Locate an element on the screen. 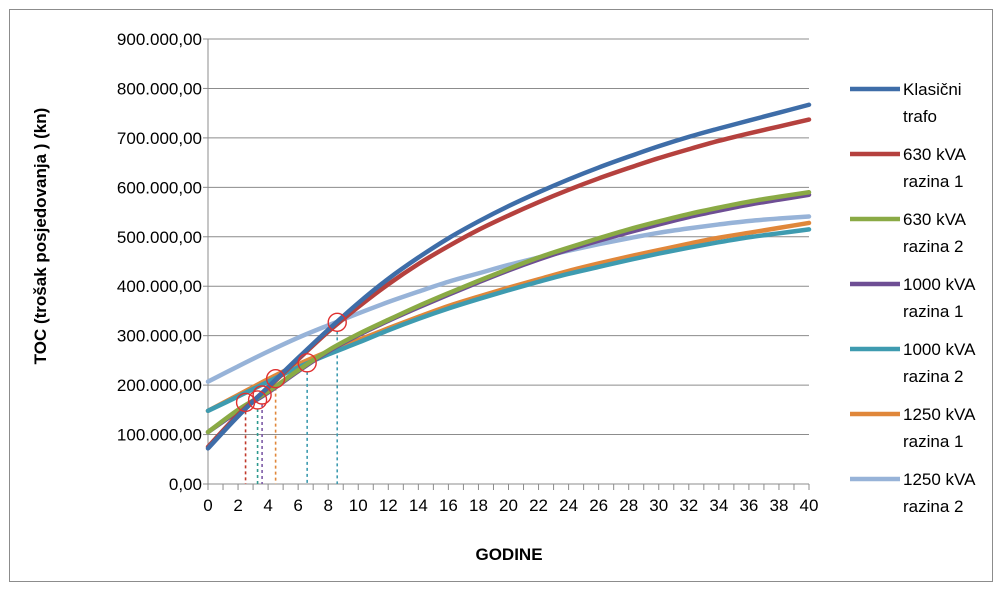 The image size is (1003, 591). x-tick-label: 8 is located at coordinates (327, 505).